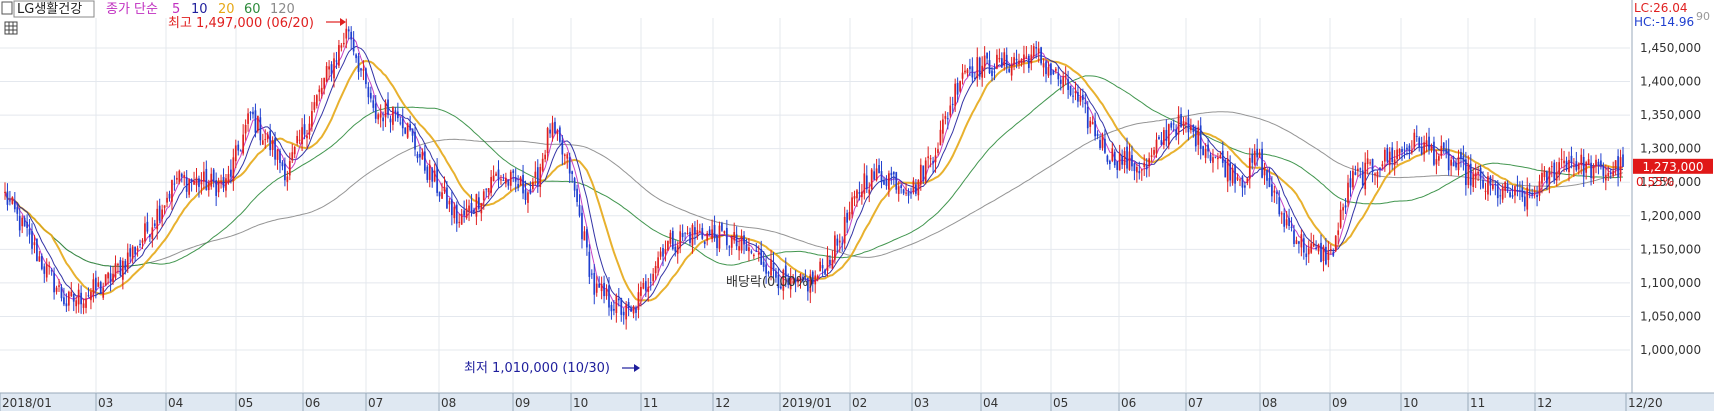  What do you see at coordinates (7, 8) in the screenshot?
I see `checkbox-icon` at bounding box center [7, 8].